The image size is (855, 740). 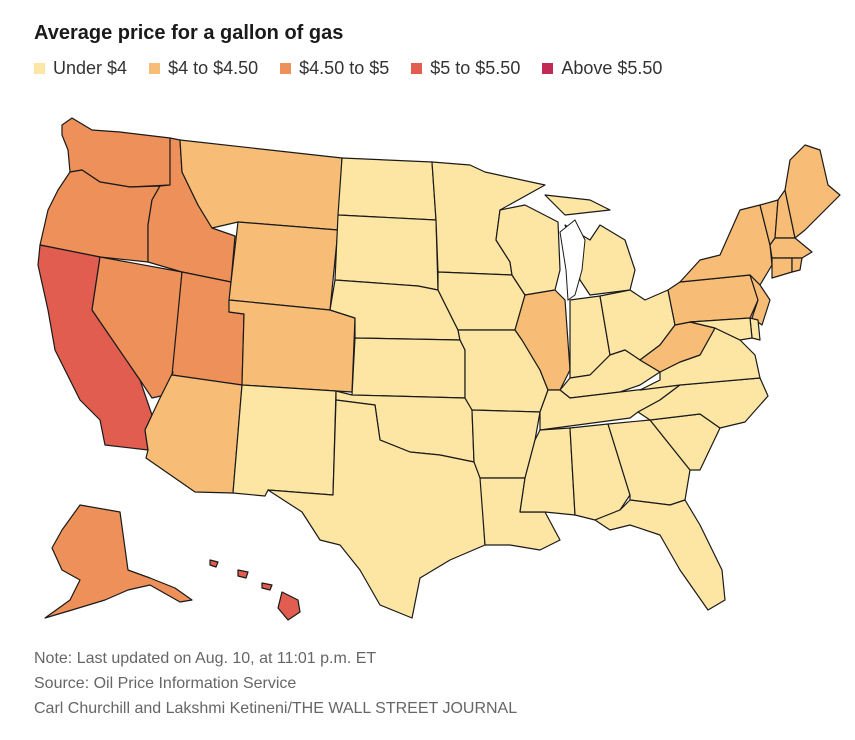 I want to click on state-TX, so click(x=376, y=509).